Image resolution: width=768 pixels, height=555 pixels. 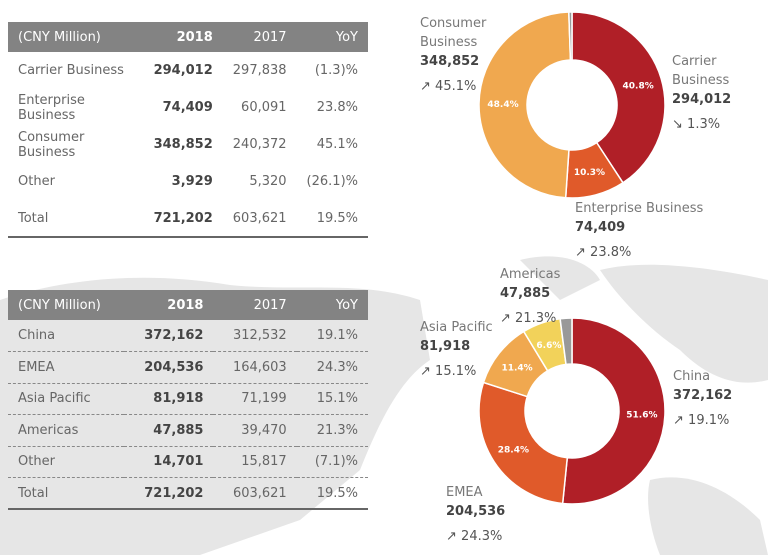 I want to click on table-row: Other 14,701 15,817 (7.1)%, so click(x=188, y=462).